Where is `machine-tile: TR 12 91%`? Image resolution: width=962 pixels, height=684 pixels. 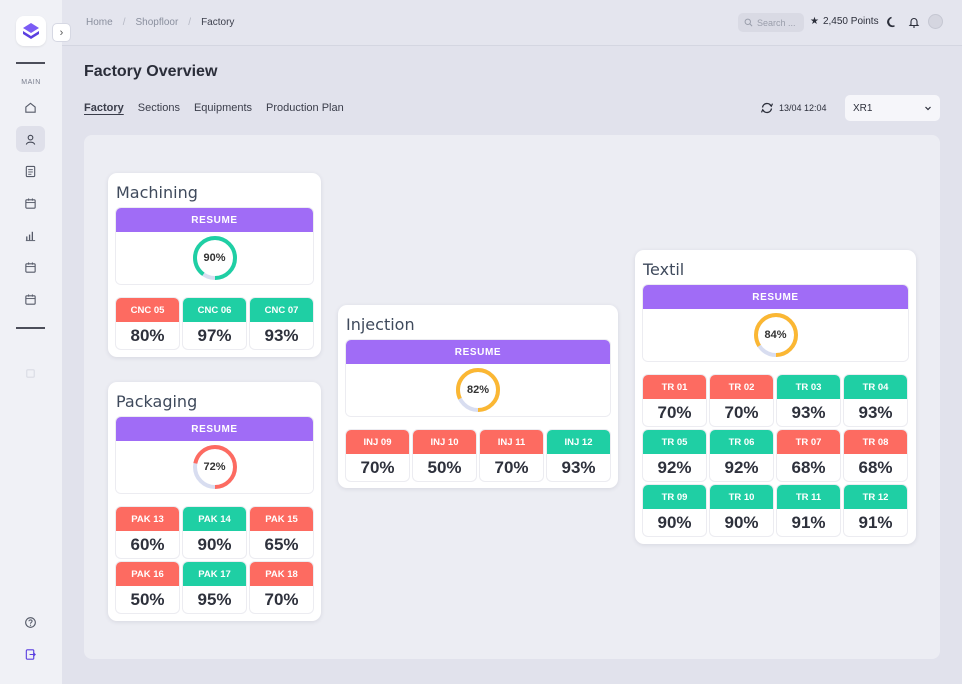 machine-tile: TR 12 91% is located at coordinates (875, 510).